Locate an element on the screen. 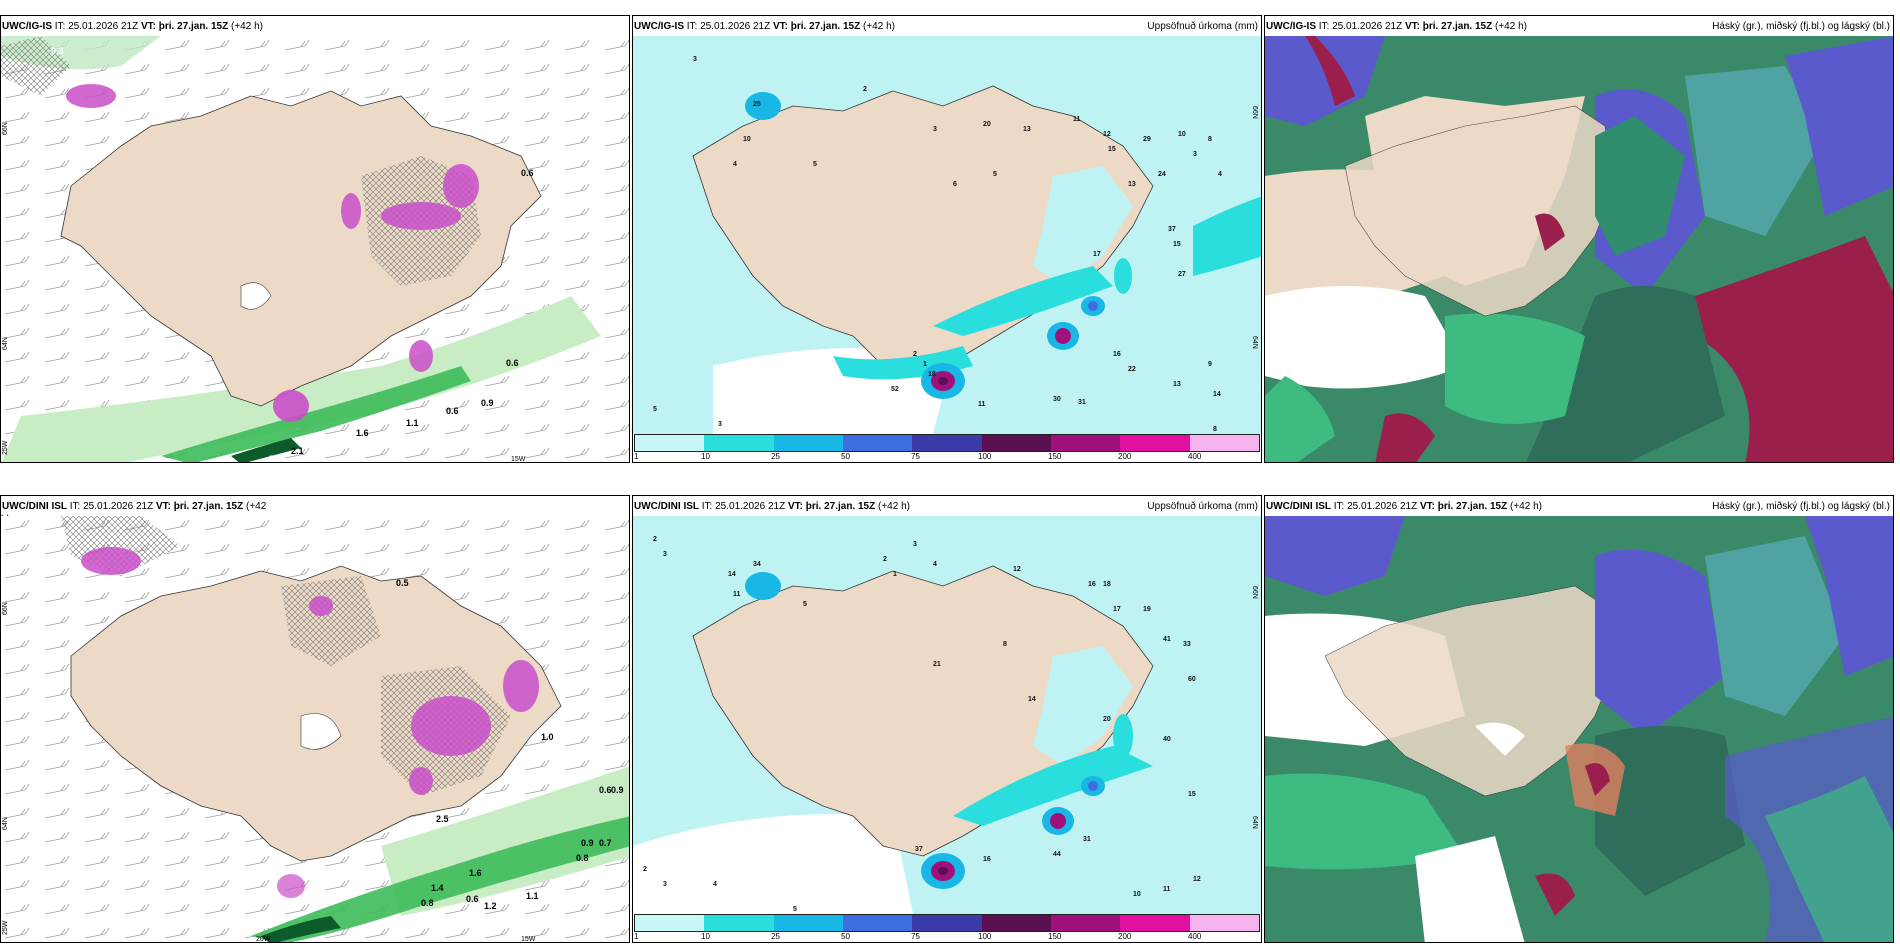 Image resolution: width=1900 pixels, height=950 pixels. svg-text: 44 is located at coordinates (1057, 854).